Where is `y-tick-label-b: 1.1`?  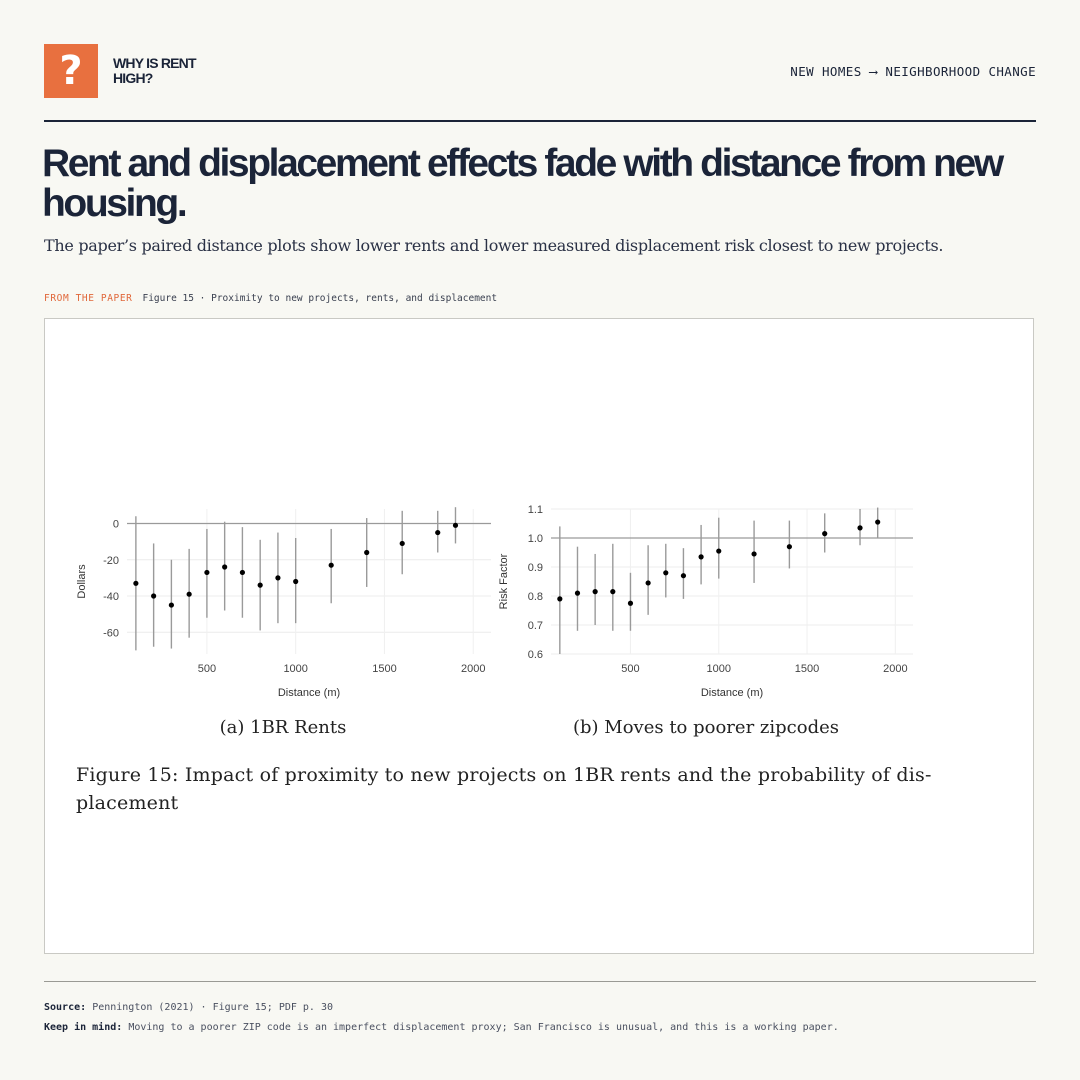
y-tick-label-b: 1.1 is located at coordinates (535, 510).